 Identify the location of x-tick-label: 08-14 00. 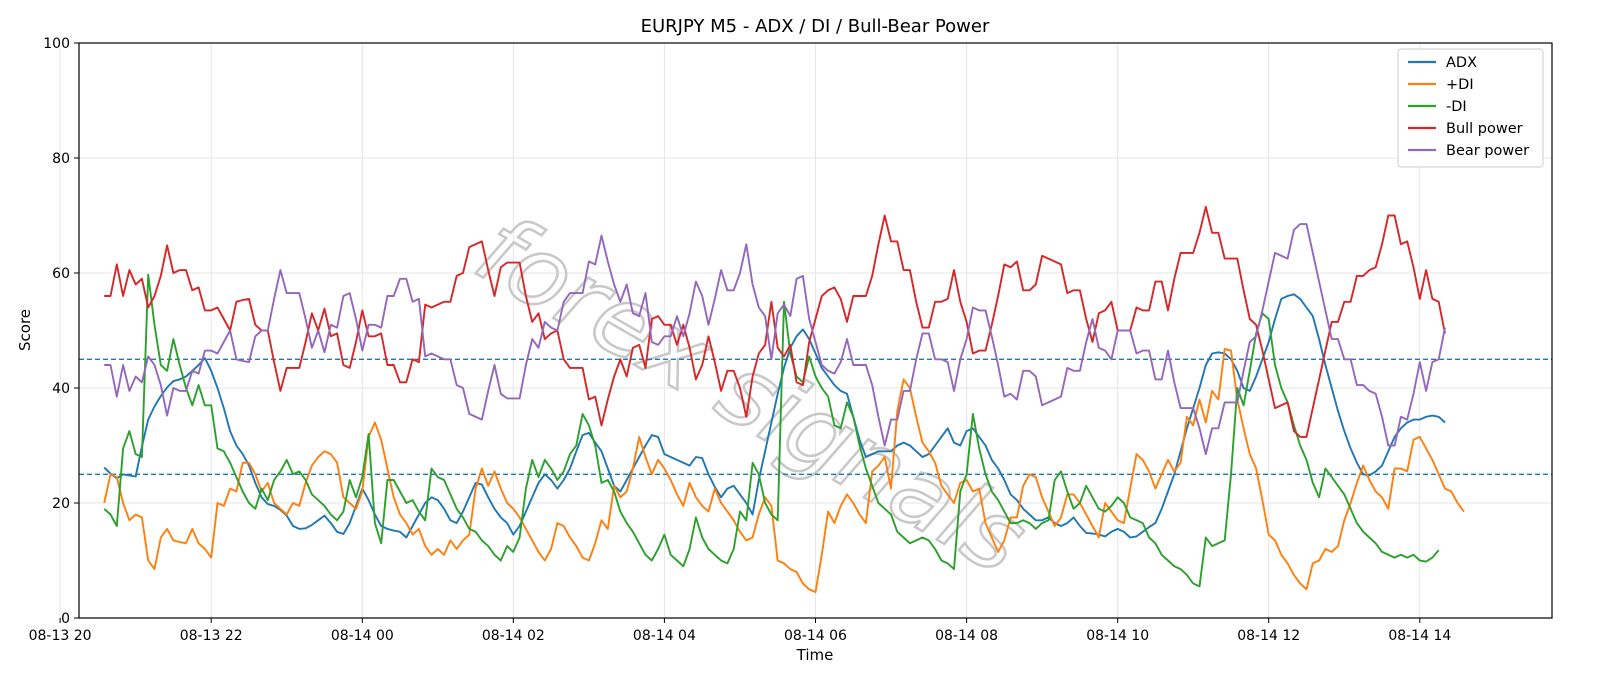
(362, 636).